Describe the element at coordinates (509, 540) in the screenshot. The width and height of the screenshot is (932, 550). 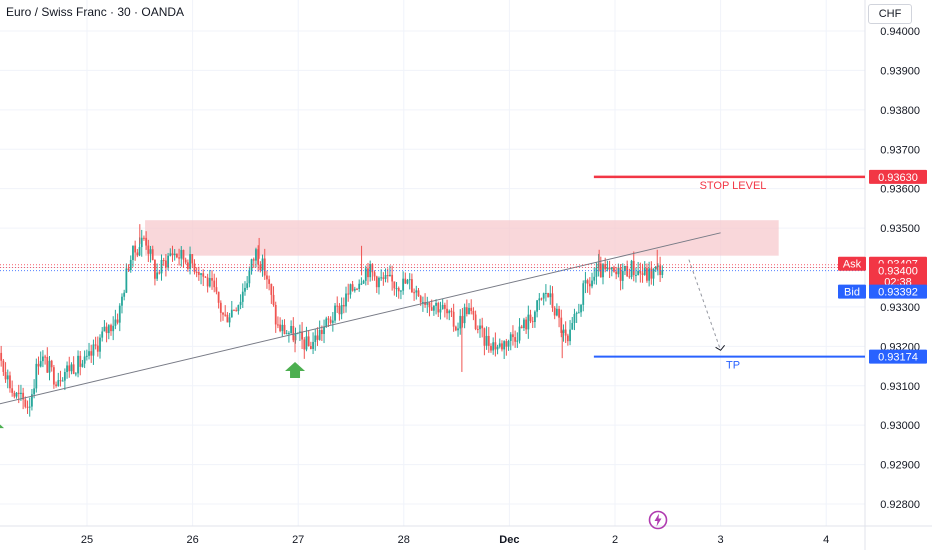
I see `x-tick-label: Dec` at that location.